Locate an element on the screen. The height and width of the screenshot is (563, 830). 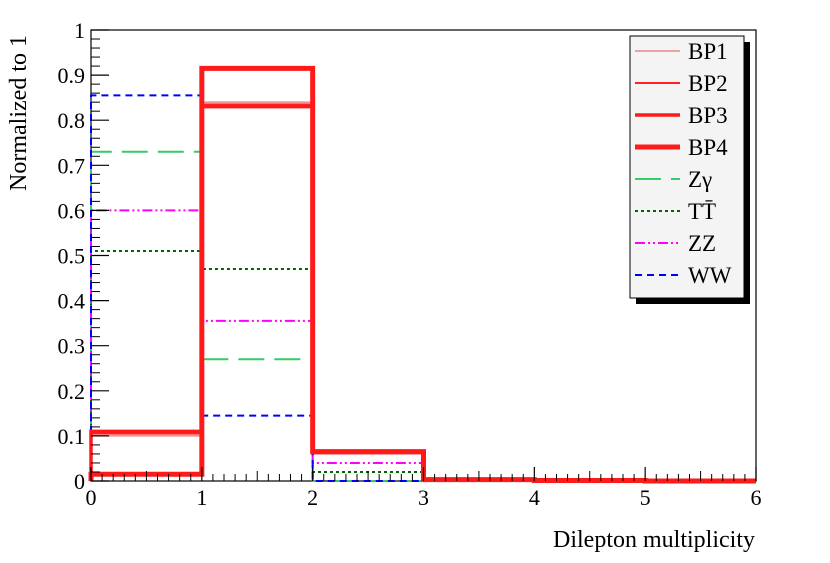
y-tick-label: 0.9 is located at coordinates (72, 75).